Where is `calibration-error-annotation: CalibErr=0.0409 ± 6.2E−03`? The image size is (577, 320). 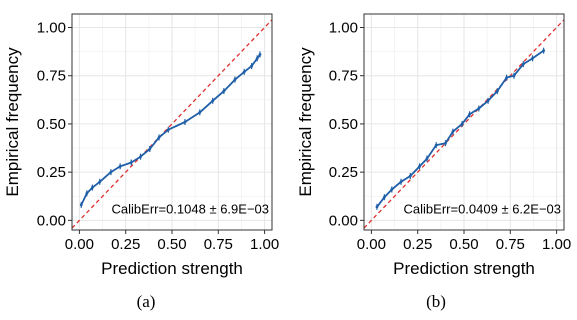 calibration-error-annotation: CalibErr=0.0409 ± 6.2E−03 is located at coordinates (482, 209).